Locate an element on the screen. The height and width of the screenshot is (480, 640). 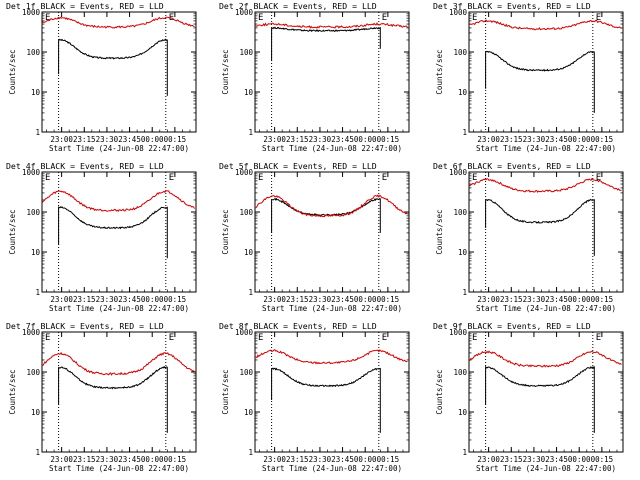
chart-title: Det 7f BLACK = Events, RED = LLD is located at coordinates (85, 326).